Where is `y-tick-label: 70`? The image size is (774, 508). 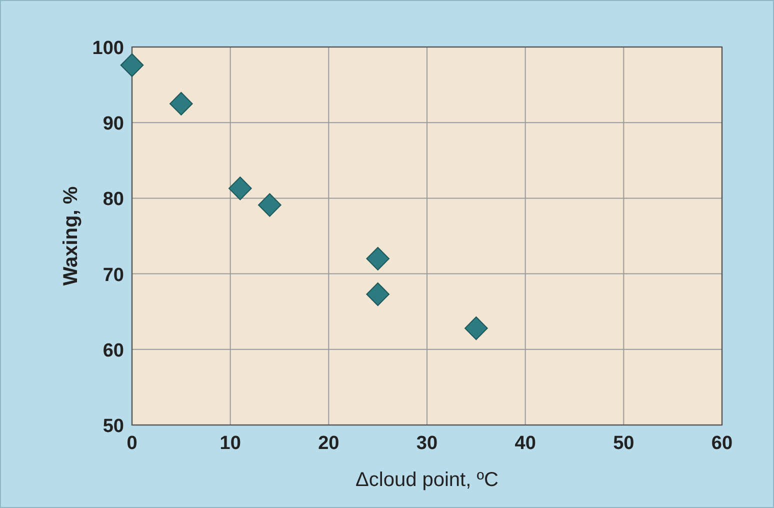
y-tick-label: 70 is located at coordinates (113, 275).